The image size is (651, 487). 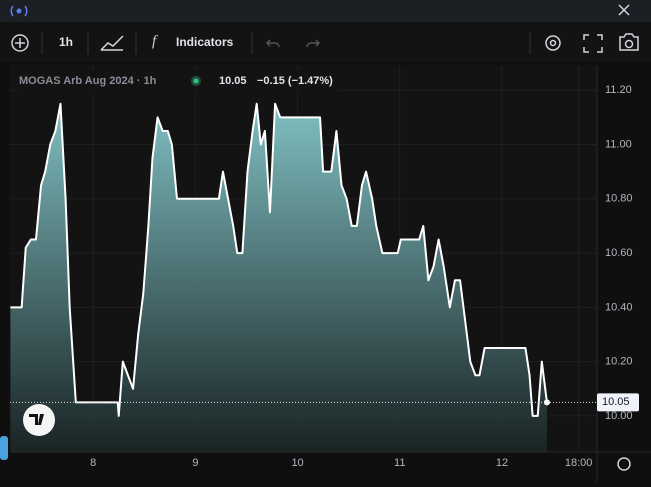 I want to click on live-icon-waves, so click(x=19, y=11).